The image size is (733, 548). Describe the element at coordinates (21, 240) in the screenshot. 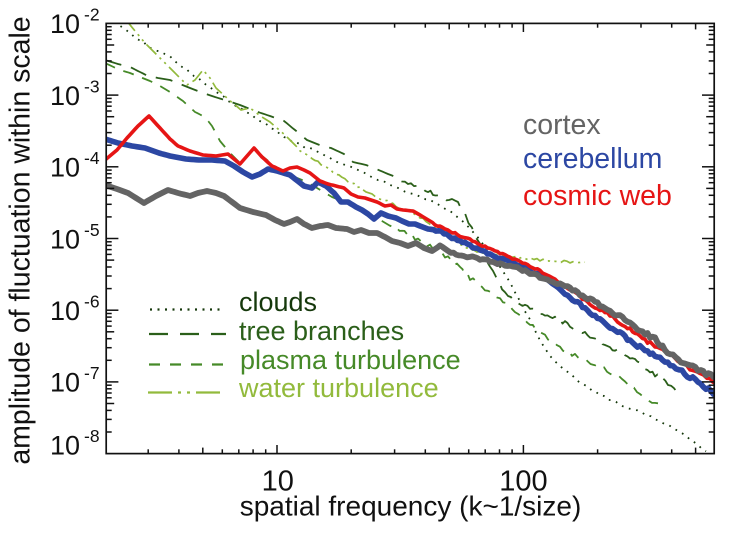

I see `svg-text:amplitude of fluctuation withi: amplitude of fluctuation within scale` at that location.